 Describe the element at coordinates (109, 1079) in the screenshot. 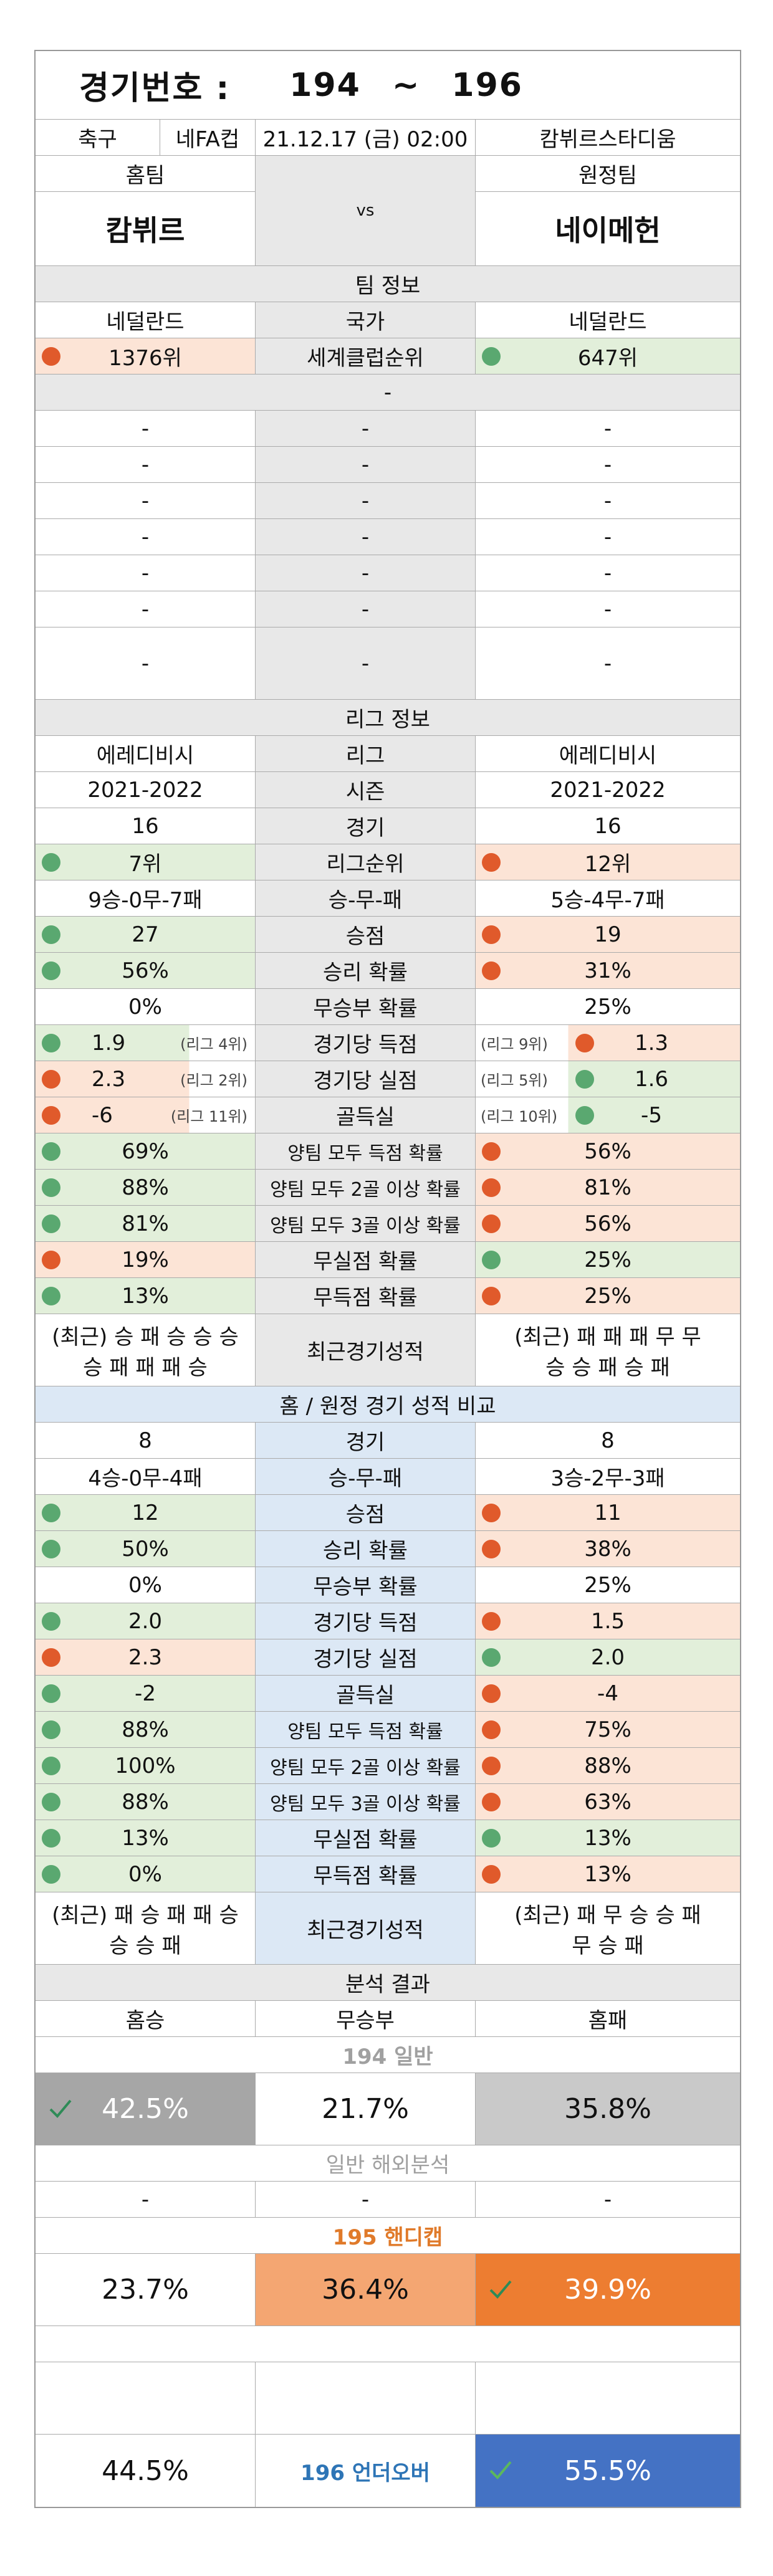

I see `home-stat-text: 2.3` at that location.